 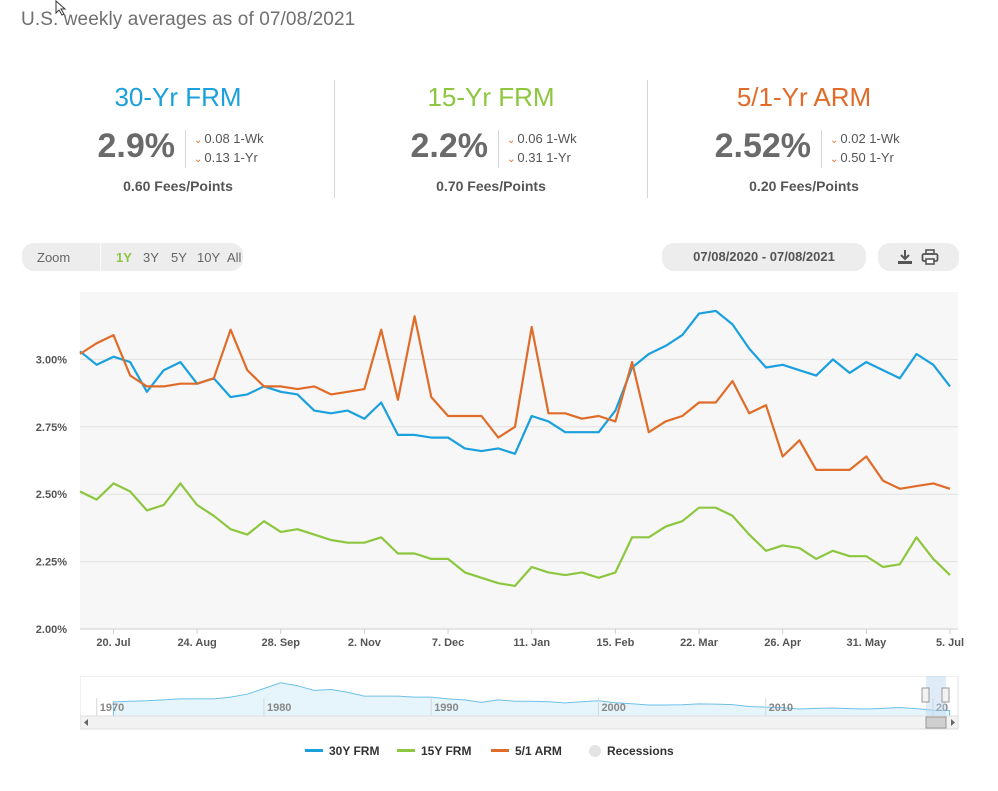 I want to click on zoom-separator, so click(x=100, y=257).